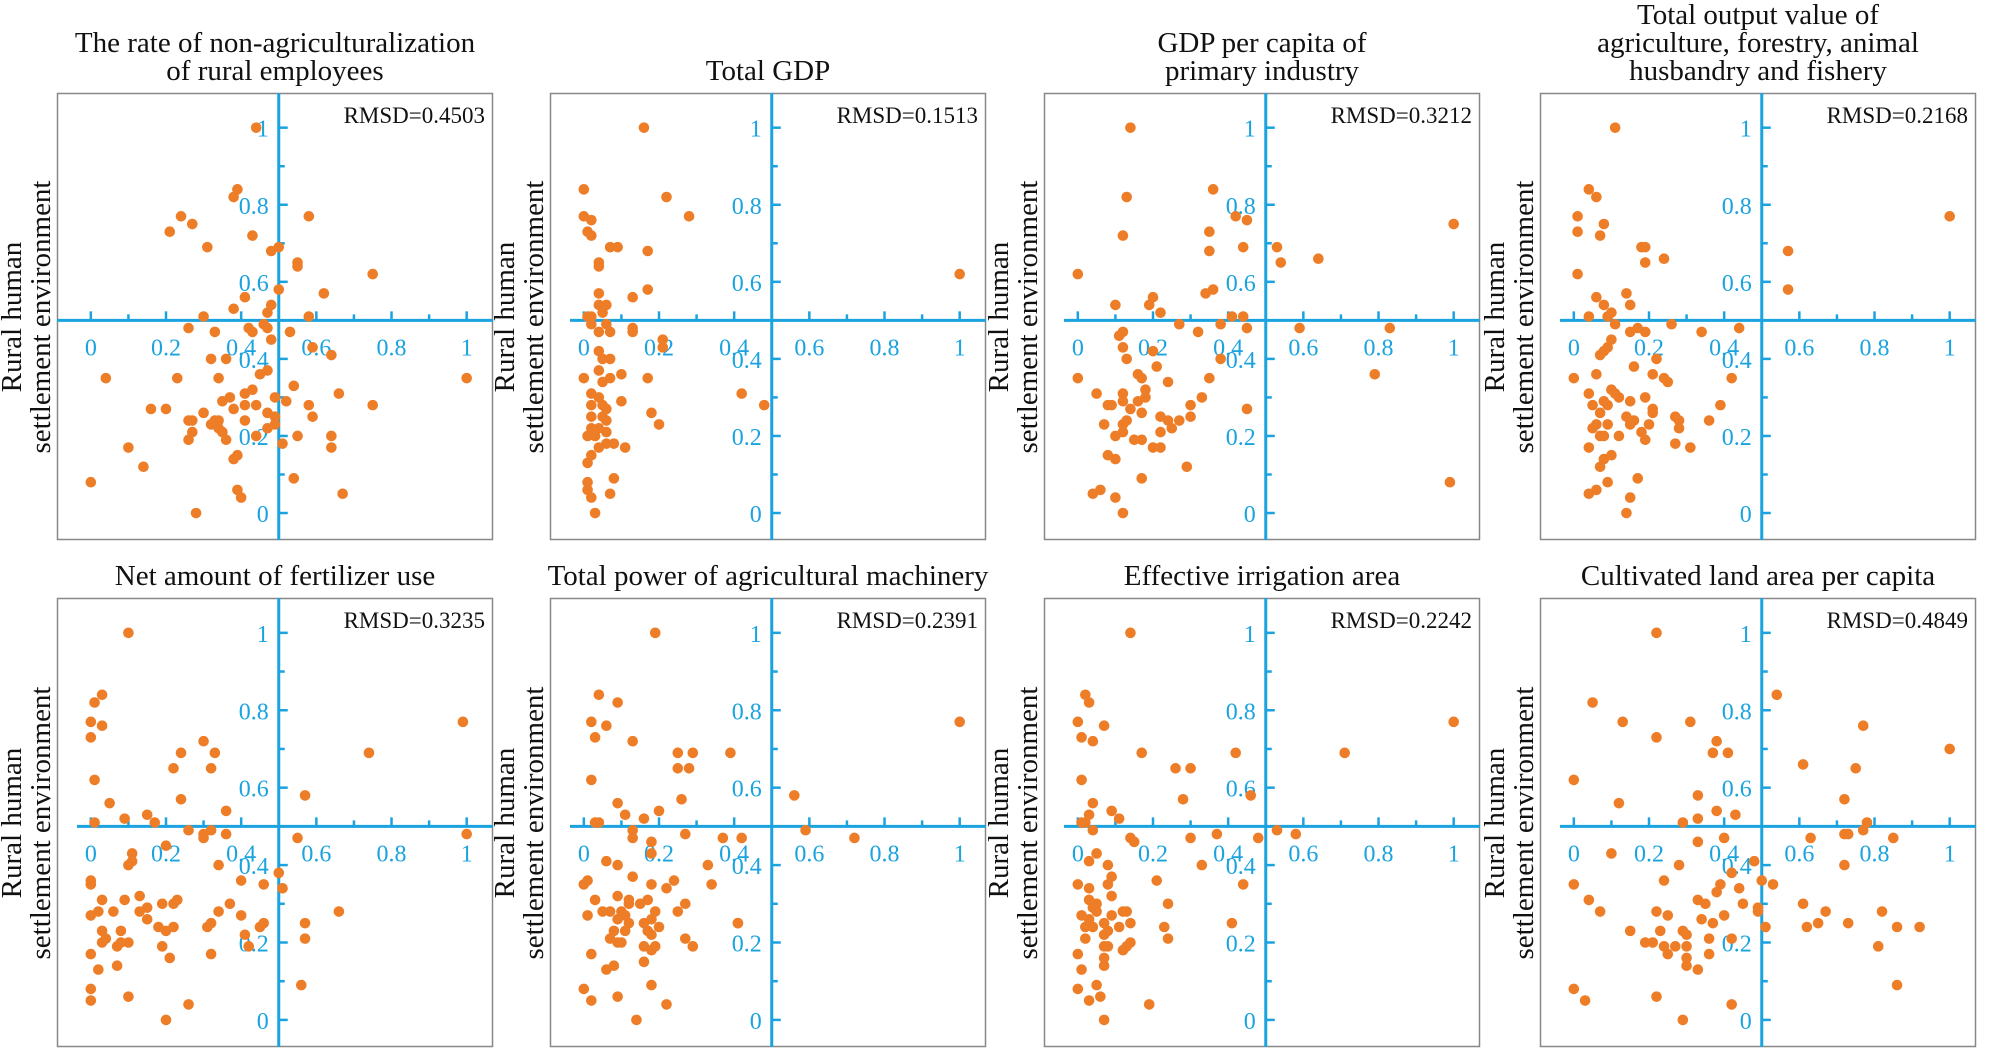 The image size is (1992, 1055). Describe the element at coordinates (254, 207) in the screenshot. I see `y-tick-label: 0.8` at that location.